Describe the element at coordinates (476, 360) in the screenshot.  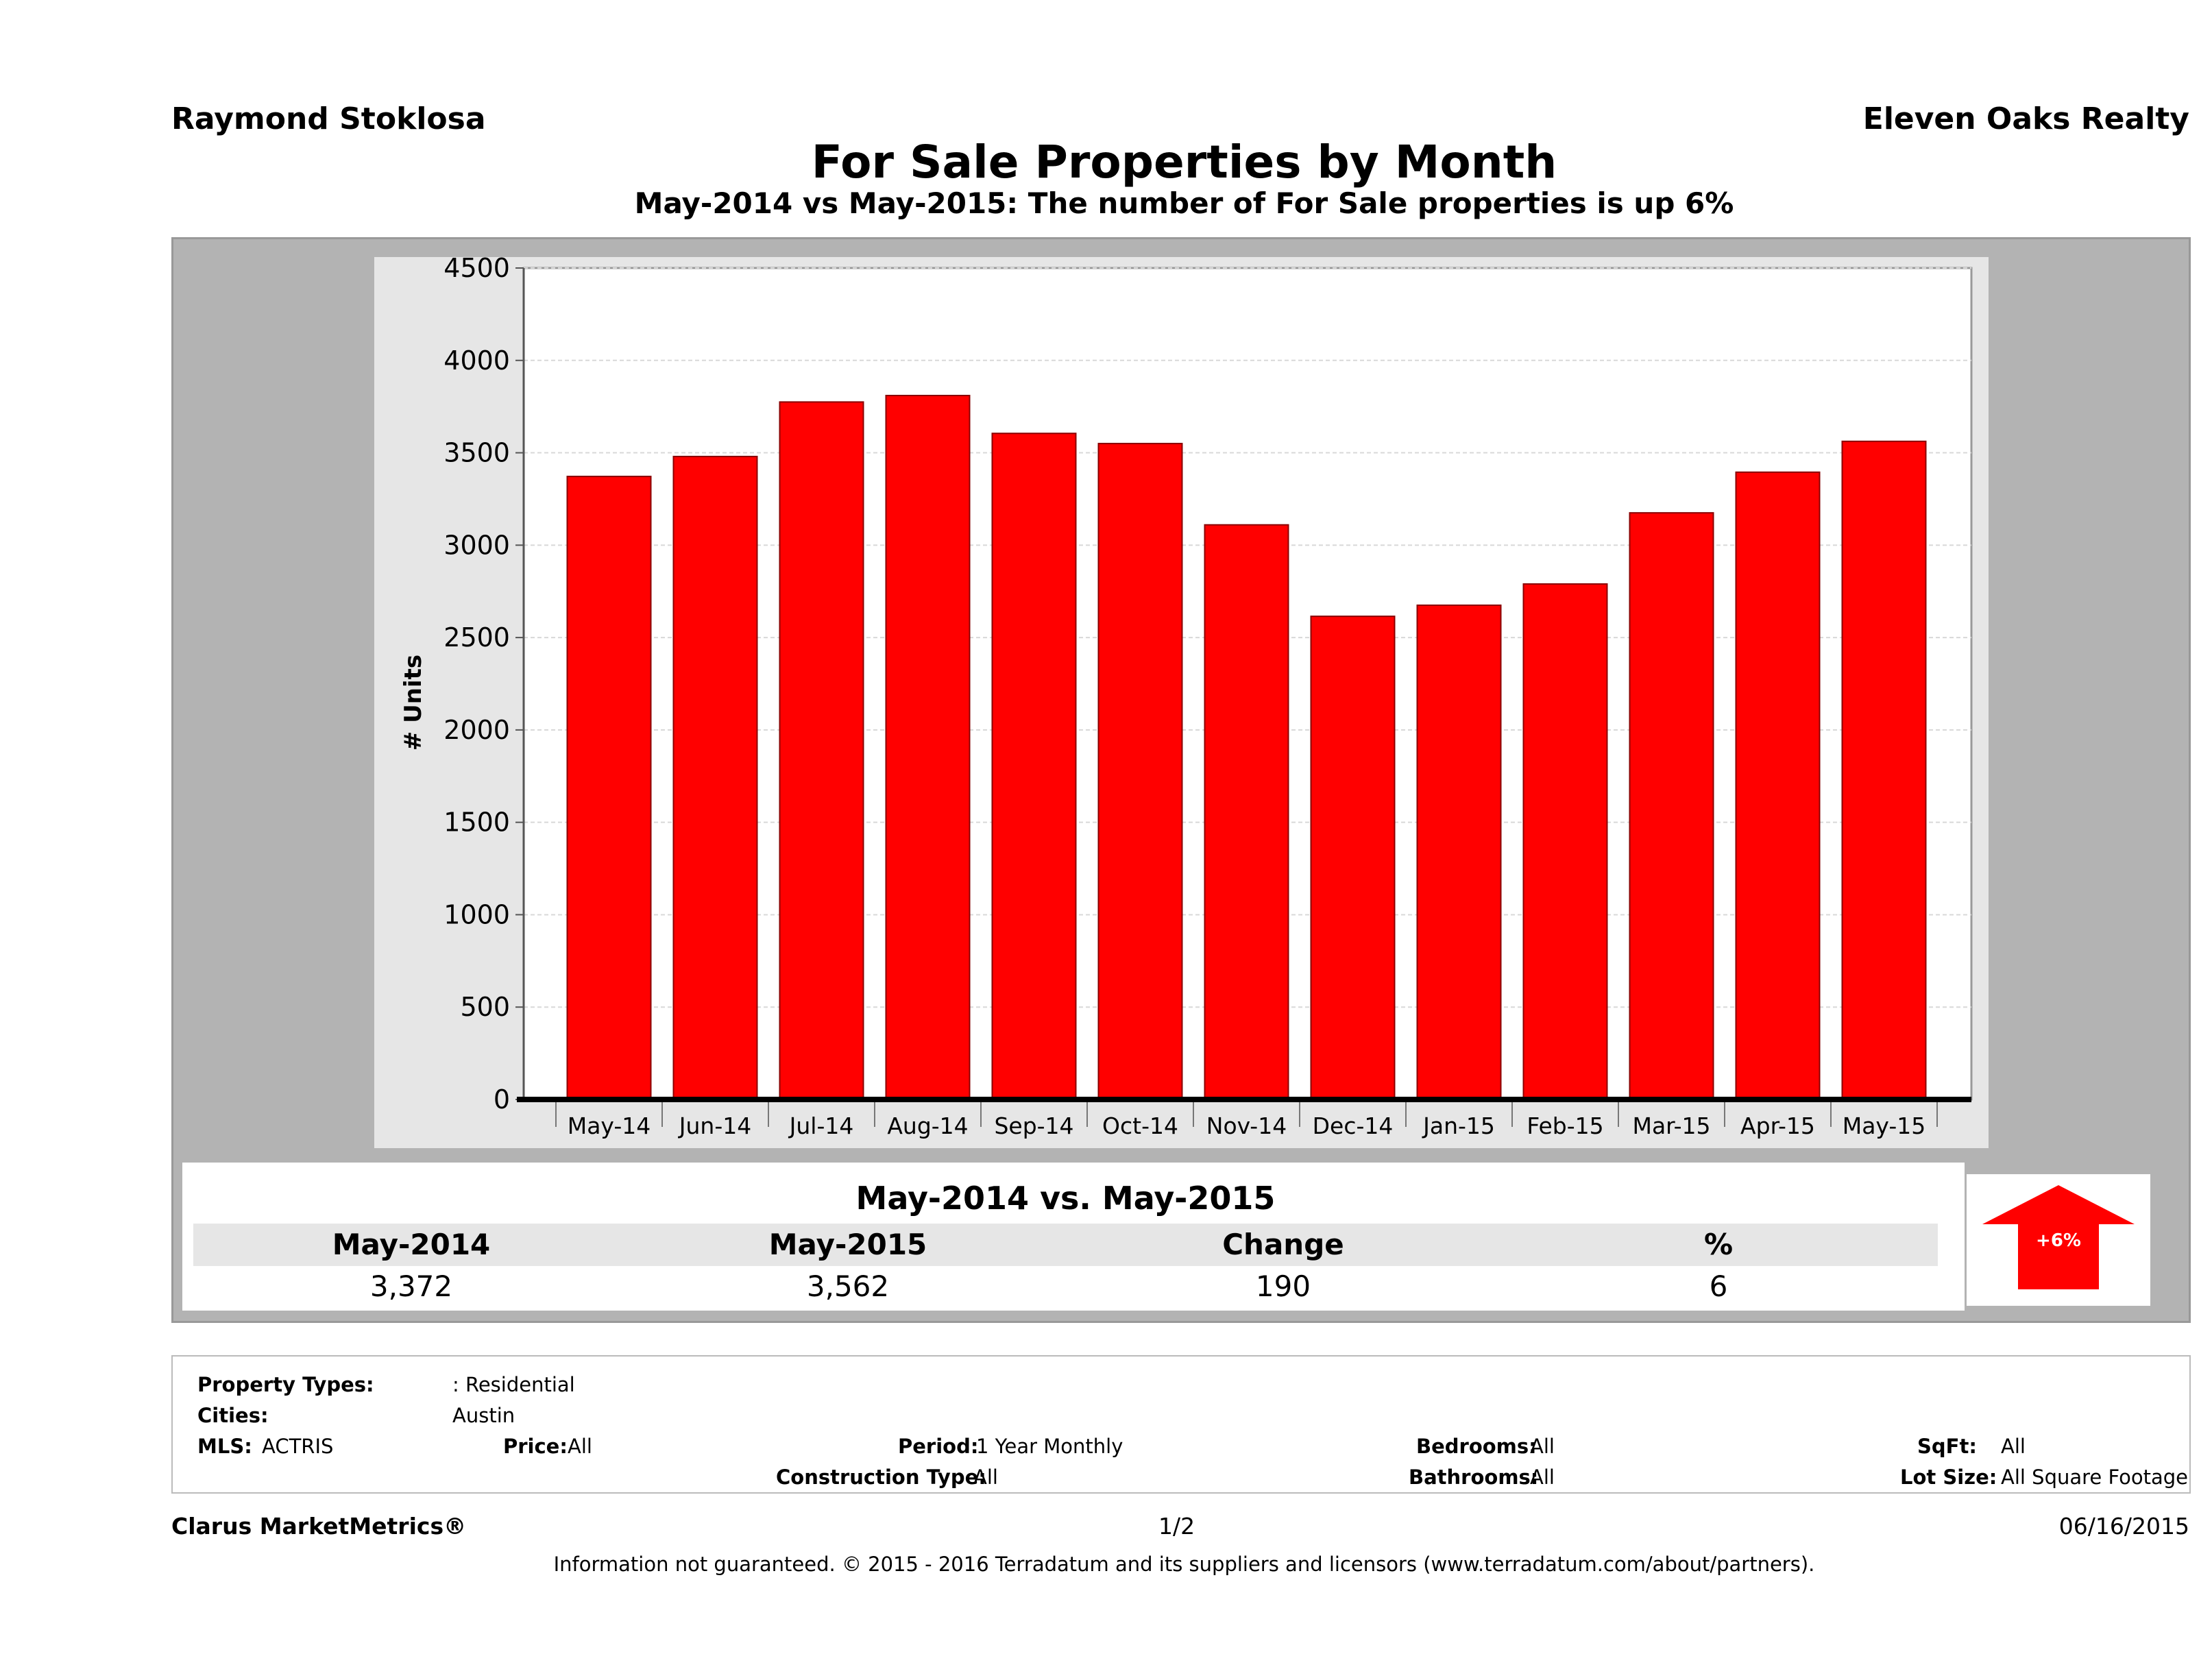
I see `y-tick-label: 4000` at that location.